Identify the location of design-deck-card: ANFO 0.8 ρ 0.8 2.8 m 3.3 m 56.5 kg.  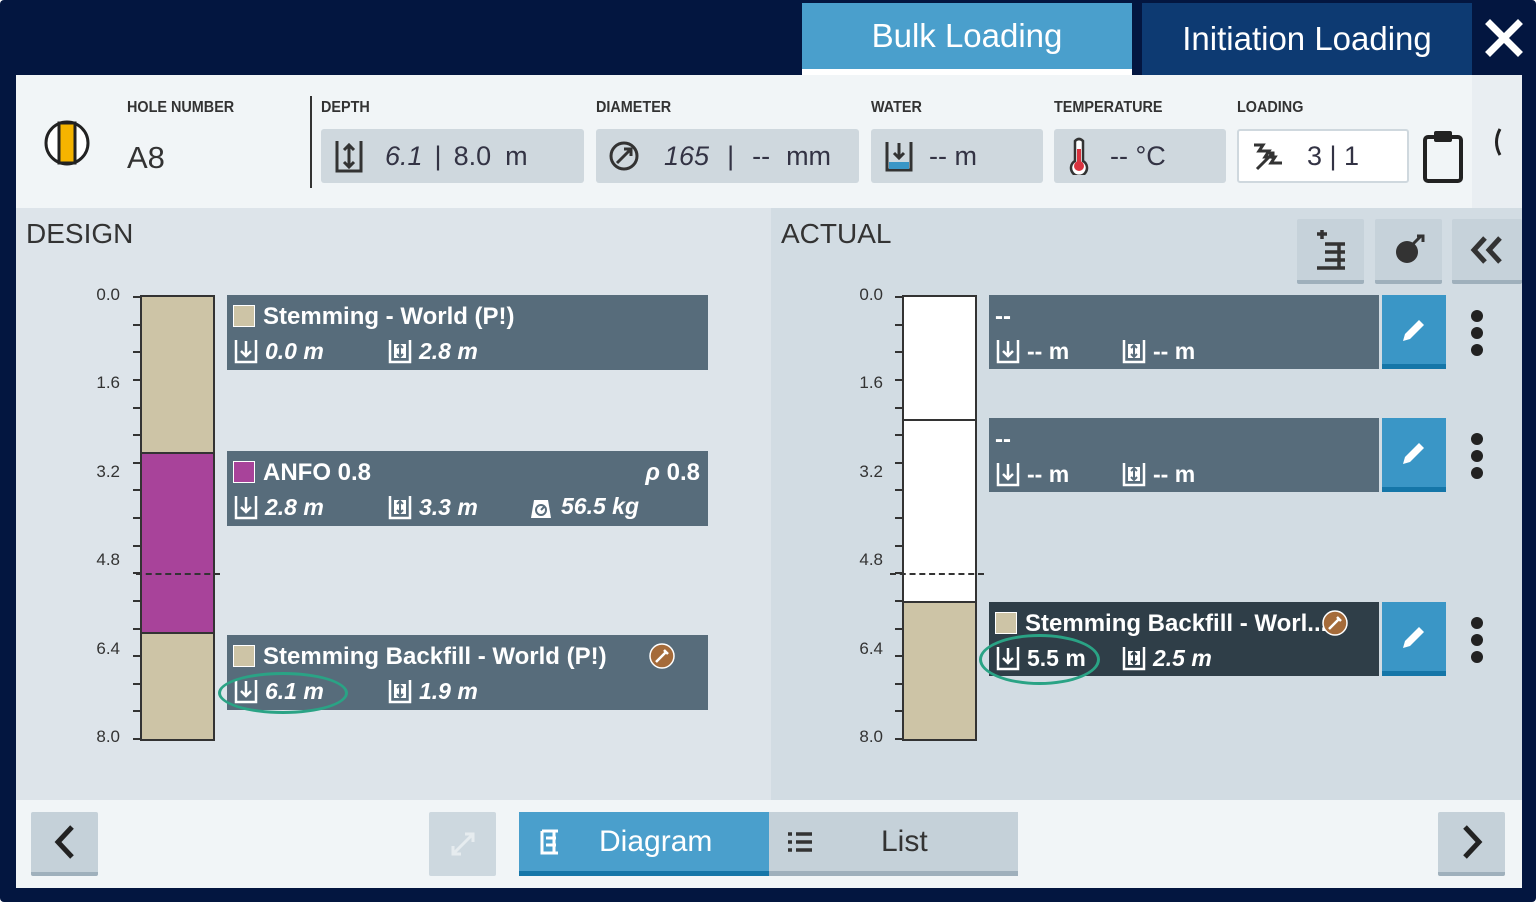
(467, 488).